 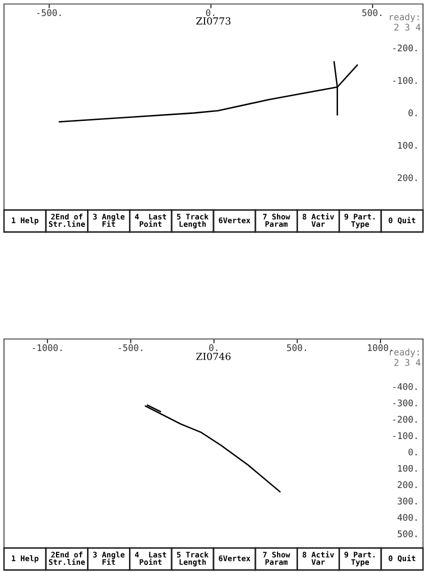 What do you see at coordinates (47, 348) in the screenshot?
I see `x-tick-label: -1000.` at bounding box center [47, 348].